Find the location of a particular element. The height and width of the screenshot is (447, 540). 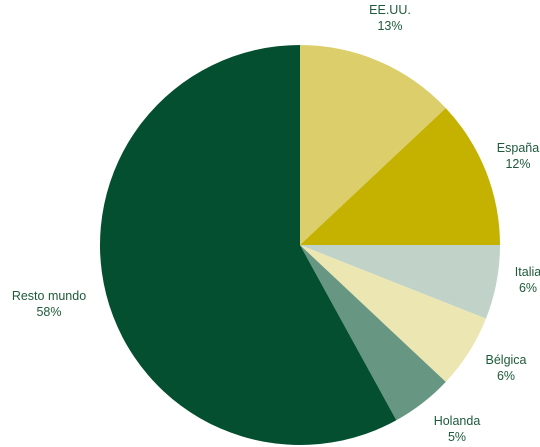

pie-slice-ee-uu- is located at coordinates (373, 145).